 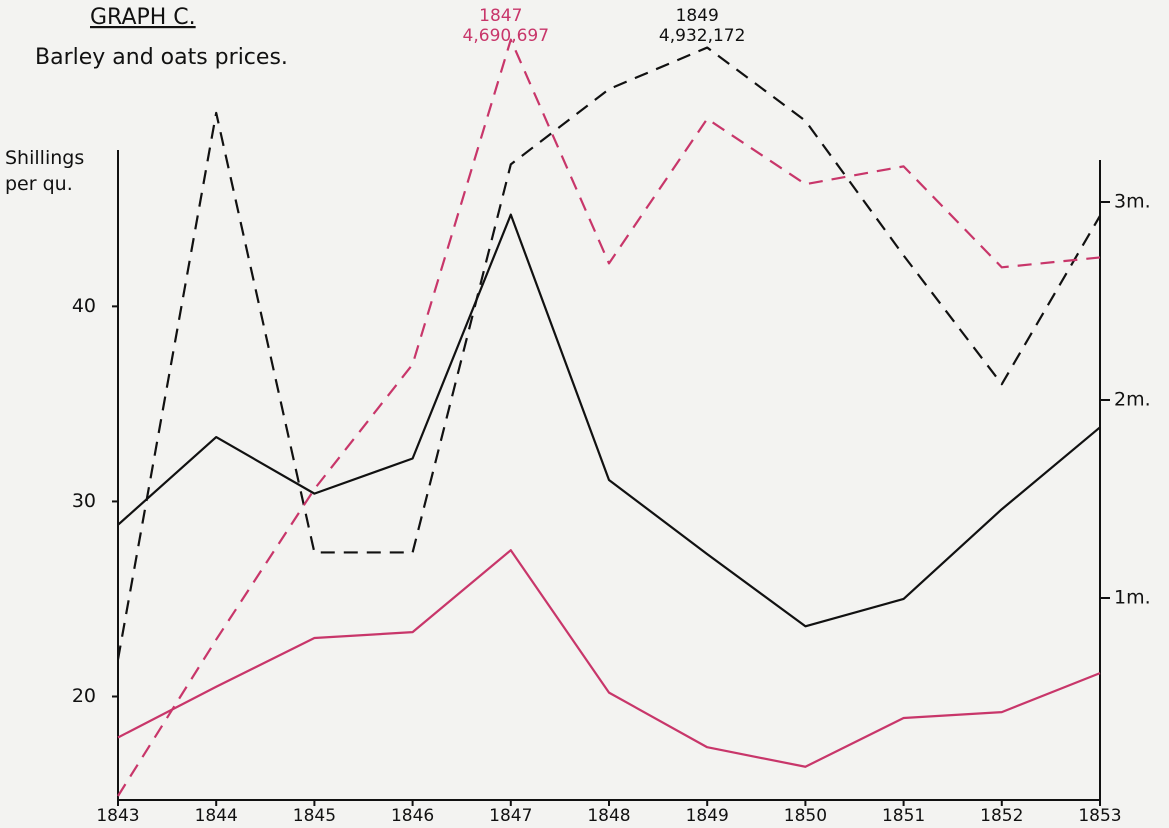 What do you see at coordinates (805, 816) in the screenshot?
I see `x-tick-label: 1850` at bounding box center [805, 816].